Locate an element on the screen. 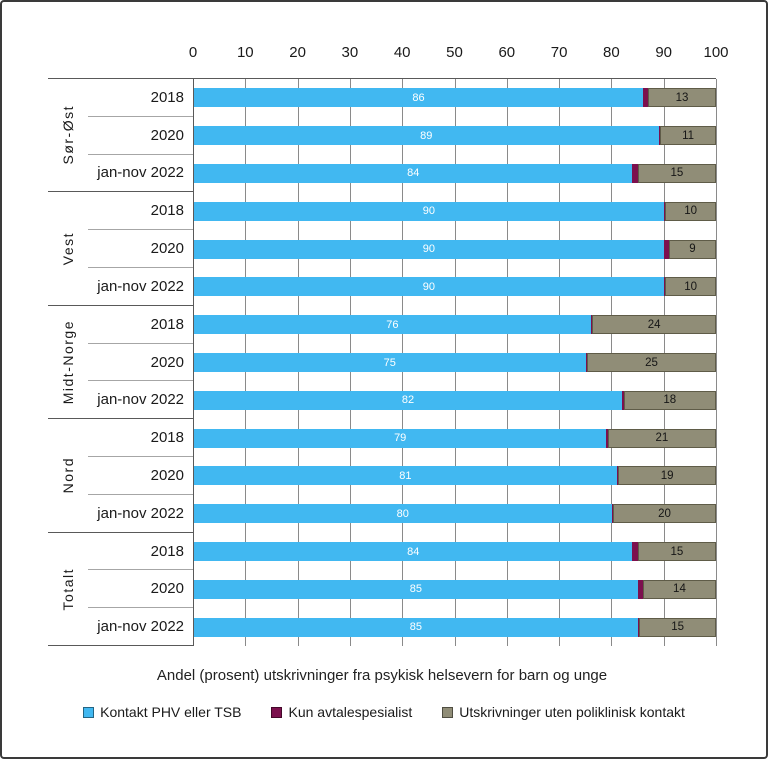  stacked-bar: 86 13 is located at coordinates (454, 98).